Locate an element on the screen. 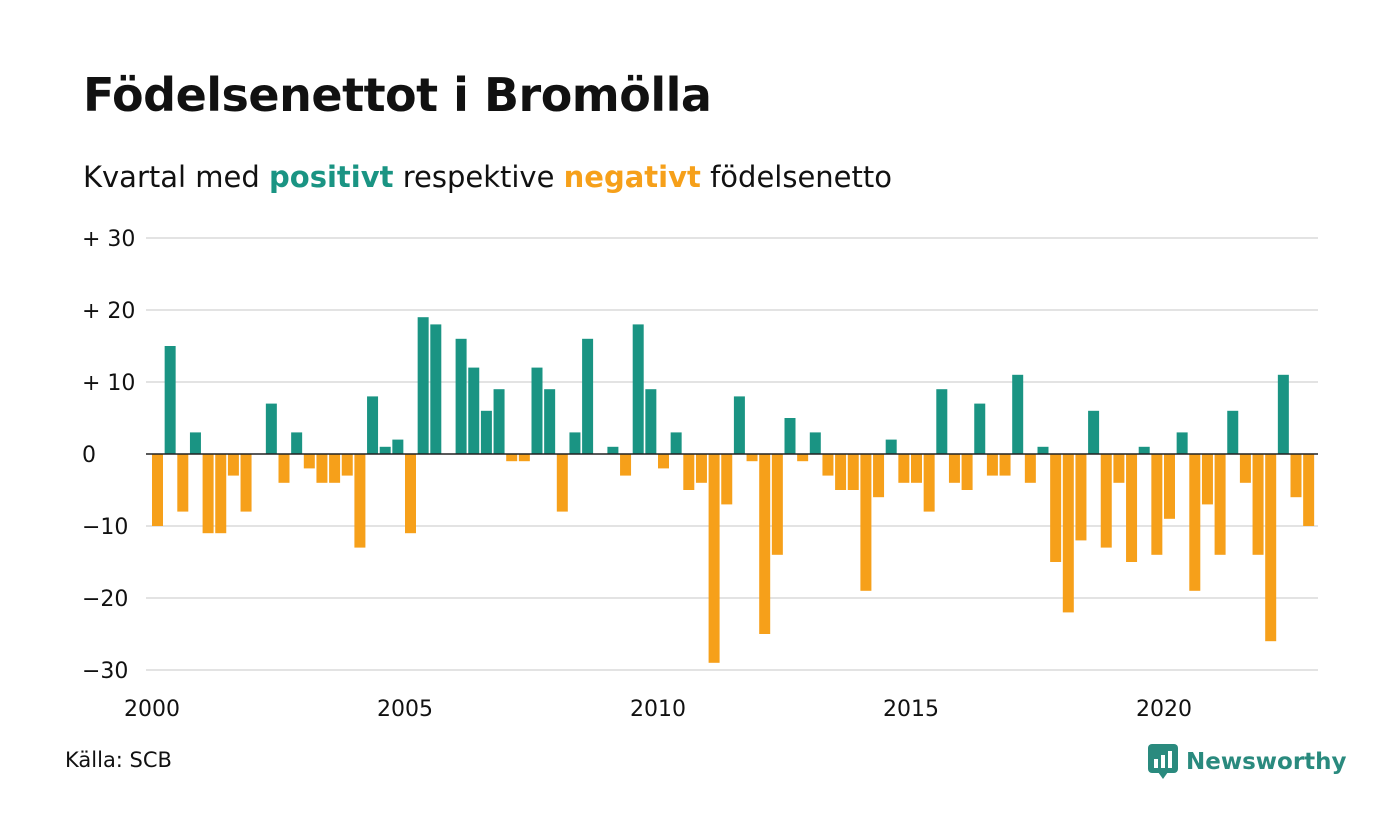 This screenshot has height=840, width=1400. chart-title: Födelsenettot i Bromölla is located at coordinates (397, 95).